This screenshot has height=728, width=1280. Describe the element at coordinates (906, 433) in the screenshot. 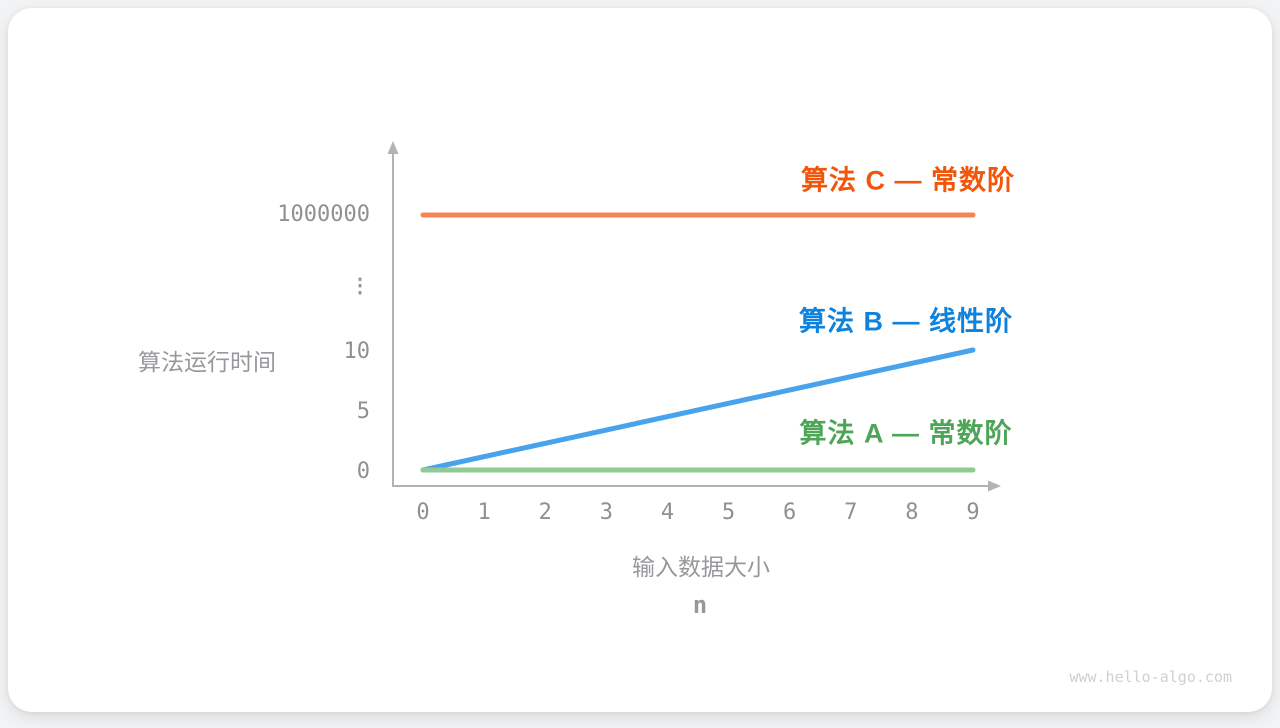

I see `series-label: 算法 A — 常数阶` at that location.